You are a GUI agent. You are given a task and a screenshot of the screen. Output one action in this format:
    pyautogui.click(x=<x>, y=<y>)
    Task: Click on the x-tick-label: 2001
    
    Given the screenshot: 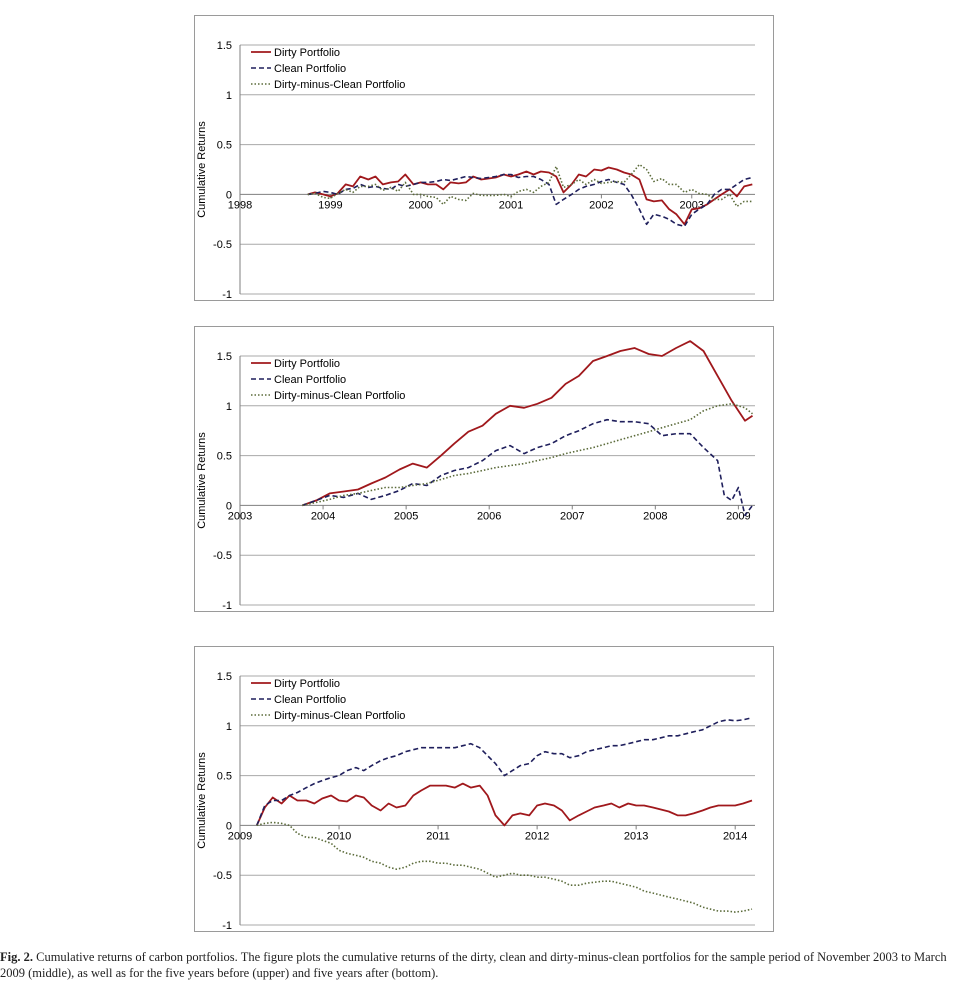 What is the action you would take?
    pyautogui.click(x=511, y=205)
    